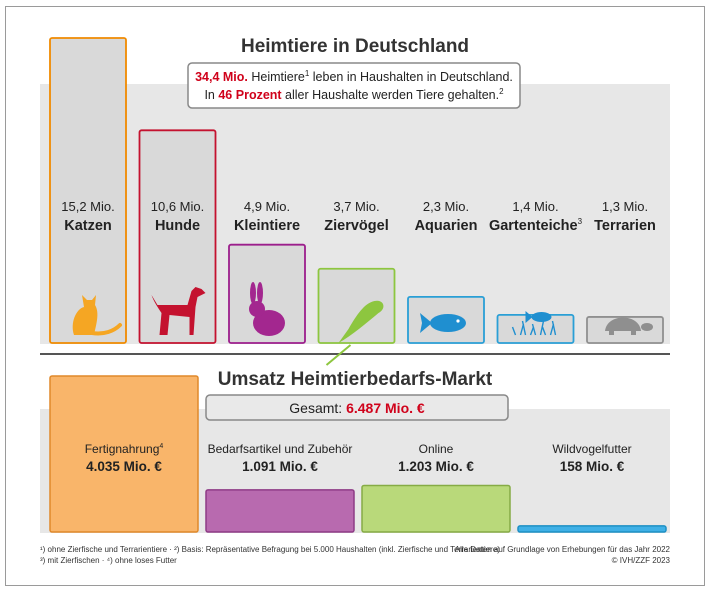 This screenshot has width=710, height=592. Describe the element at coordinates (535, 206) in the screenshot. I see `pet-value-label: 1,4 Mio.` at that location.